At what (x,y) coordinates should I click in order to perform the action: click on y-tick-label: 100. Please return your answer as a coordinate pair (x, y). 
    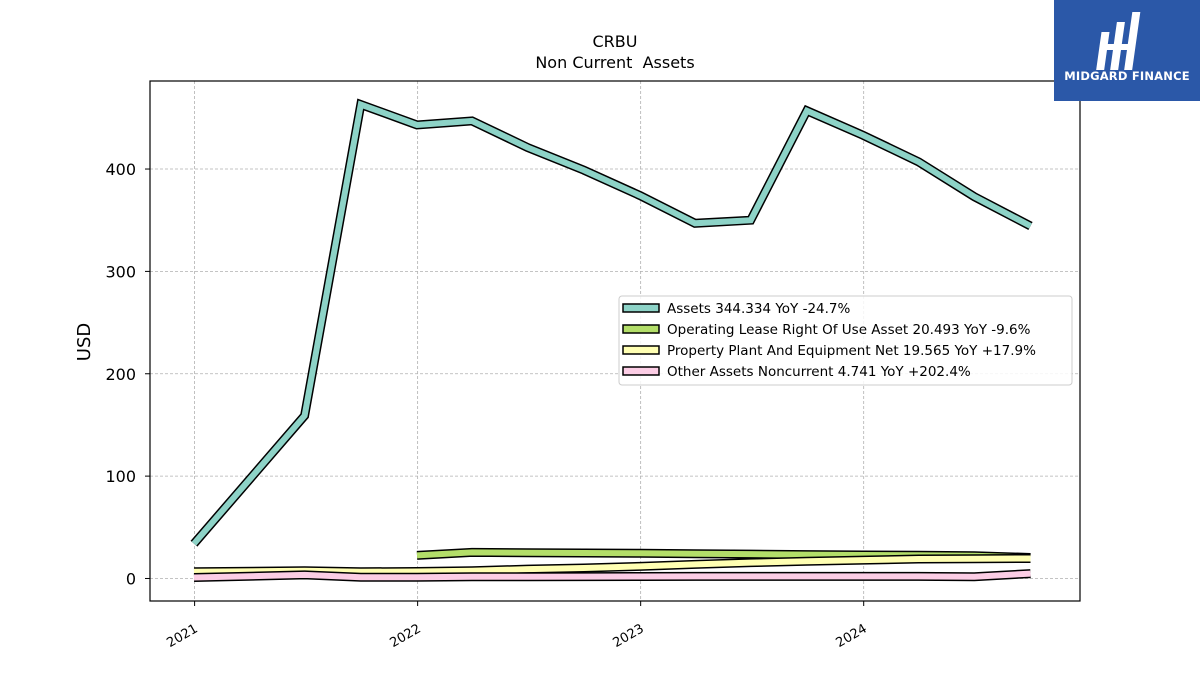
    Looking at the image, I should click on (120, 476).